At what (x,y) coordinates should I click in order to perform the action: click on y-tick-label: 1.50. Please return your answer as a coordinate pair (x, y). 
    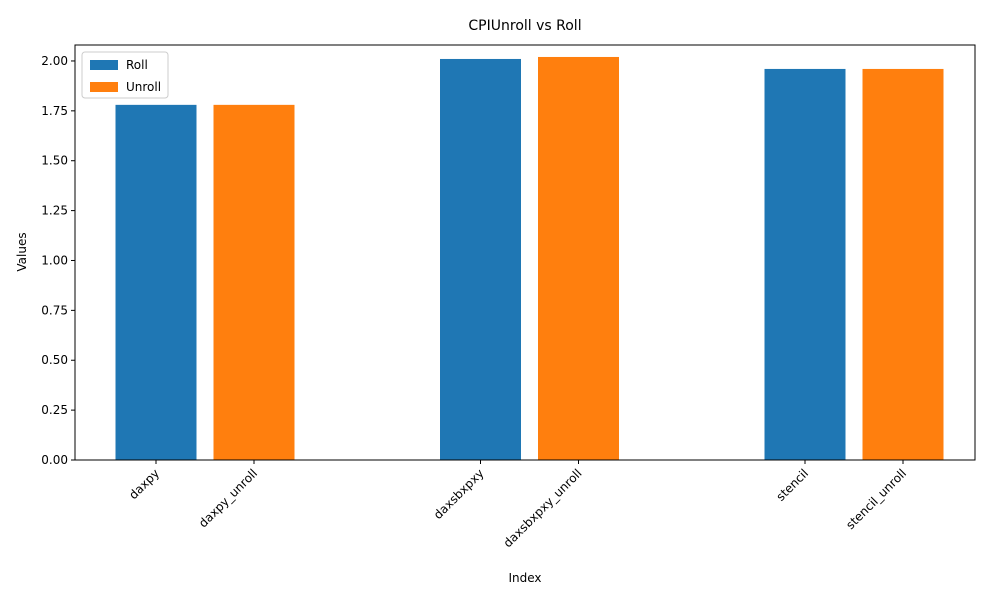
    Looking at the image, I should click on (54, 161).